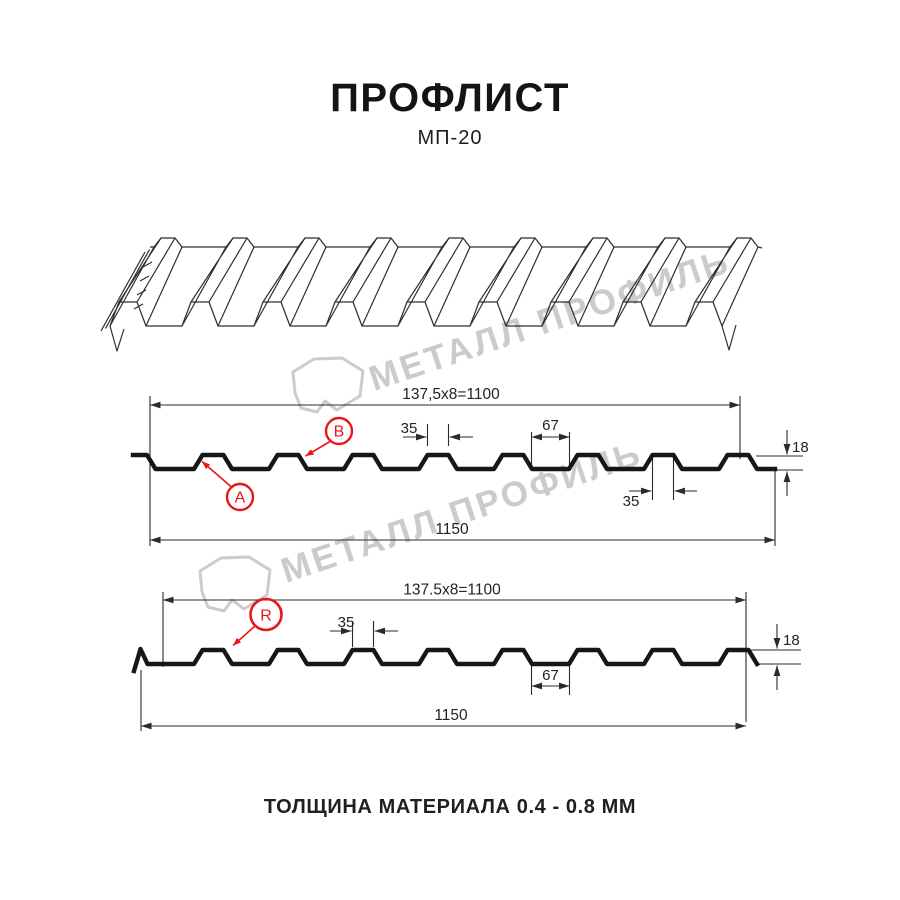 This screenshot has height=900, width=900. I want to click on dim-label-modules: 137.5x8=1100, so click(452, 590).